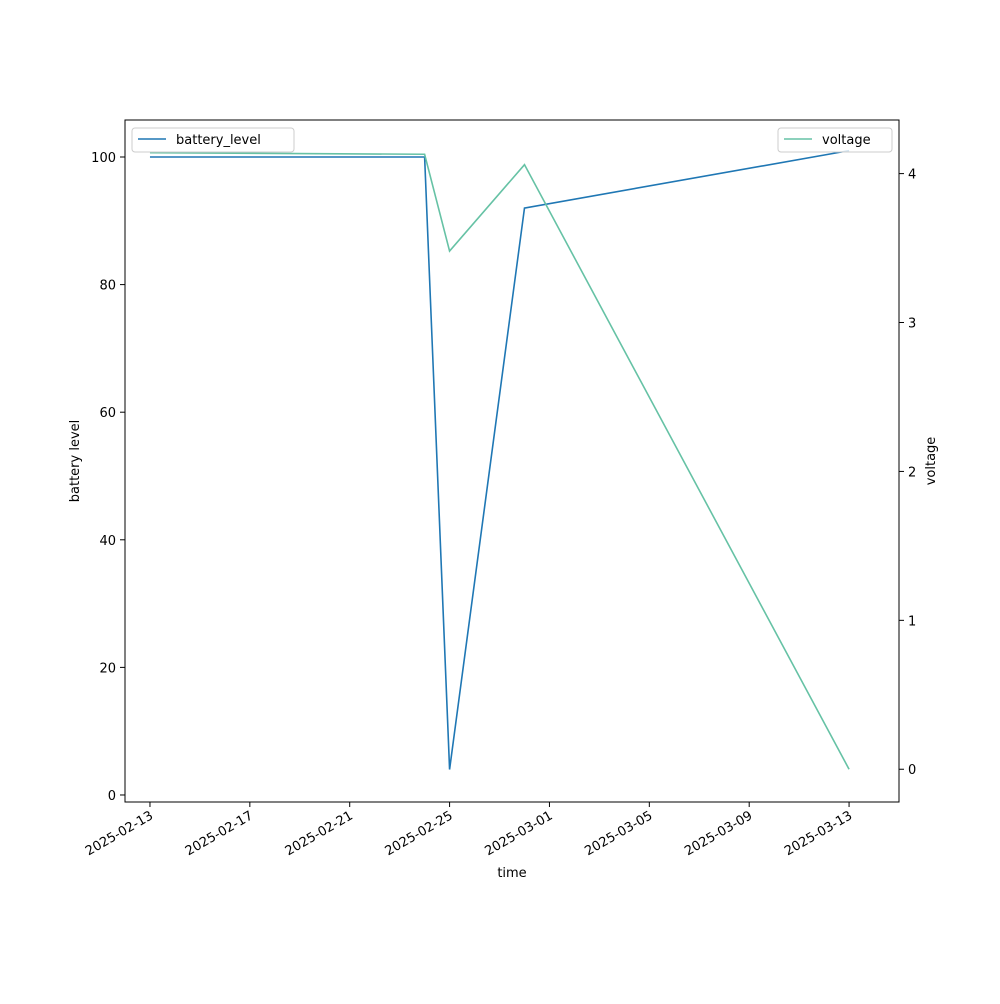 The image size is (1000, 1004). I want to click on x-tick-label: 2025-02-13, so click(119, 833).